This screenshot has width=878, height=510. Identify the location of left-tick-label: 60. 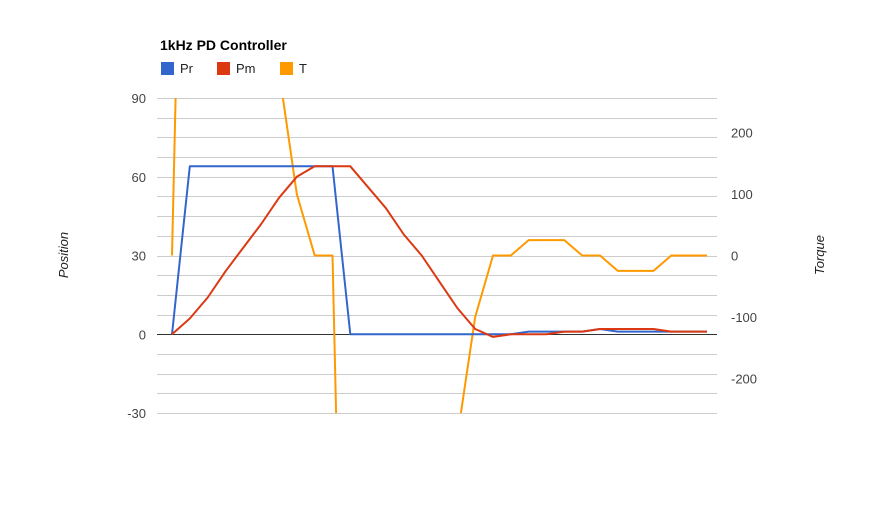
(139, 177).